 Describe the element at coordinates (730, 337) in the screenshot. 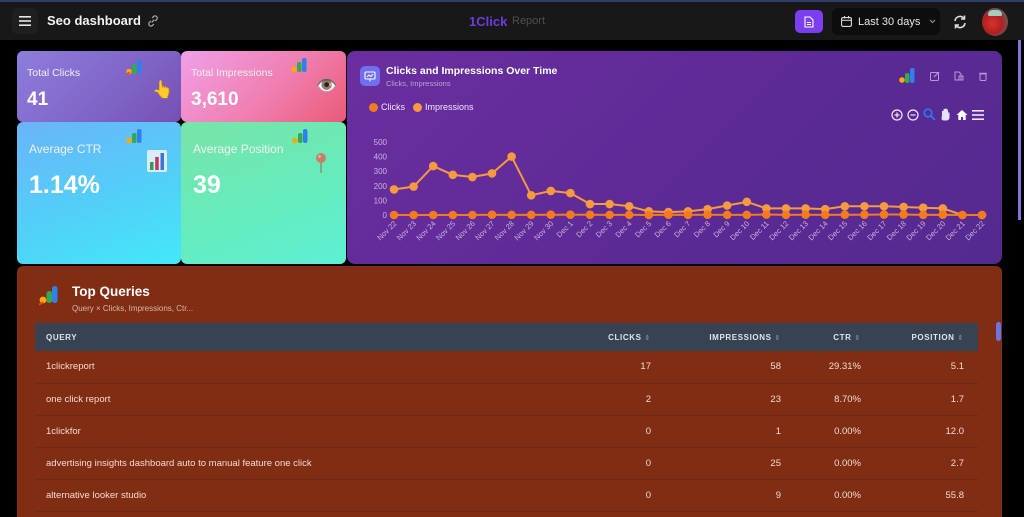

I see `column-header-impressions: IMPRESSIONS ⇕` at that location.